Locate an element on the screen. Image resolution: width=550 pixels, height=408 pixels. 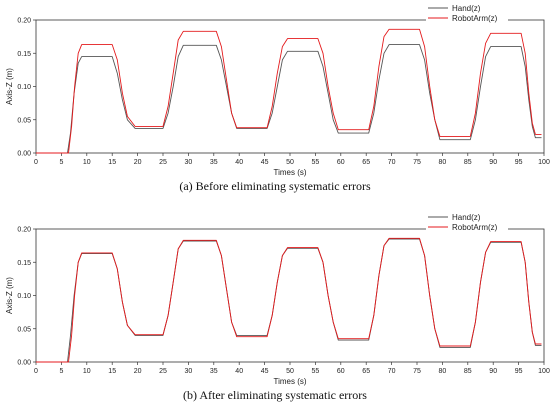
figure-caption: (b) After eliminating systematic errors is located at coordinates (275, 395).